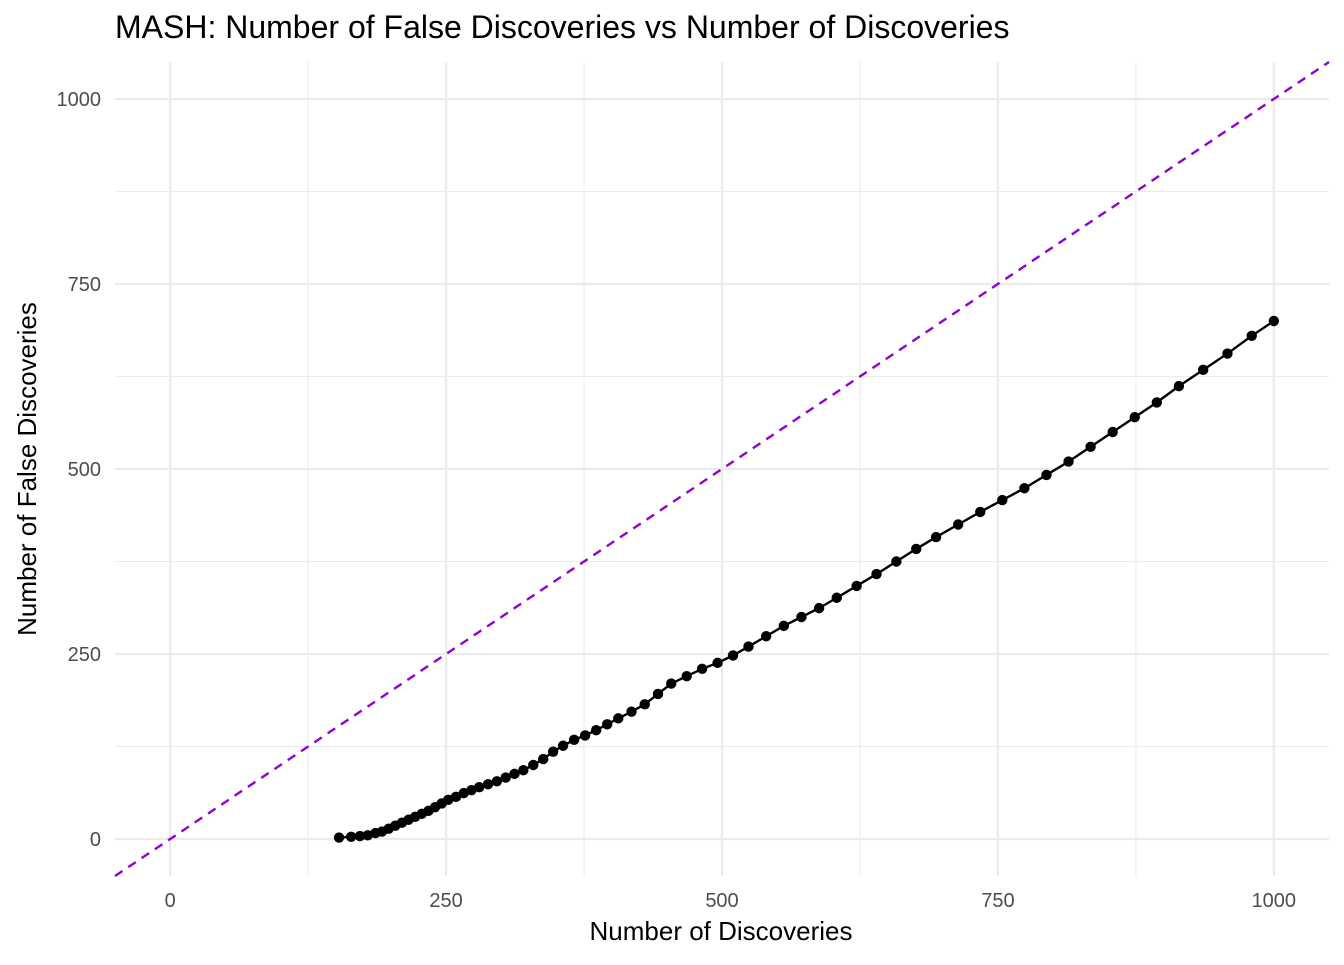  Describe the element at coordinates (170, 901) in the screenshot. I see `x-tick-label: 0` at that location.